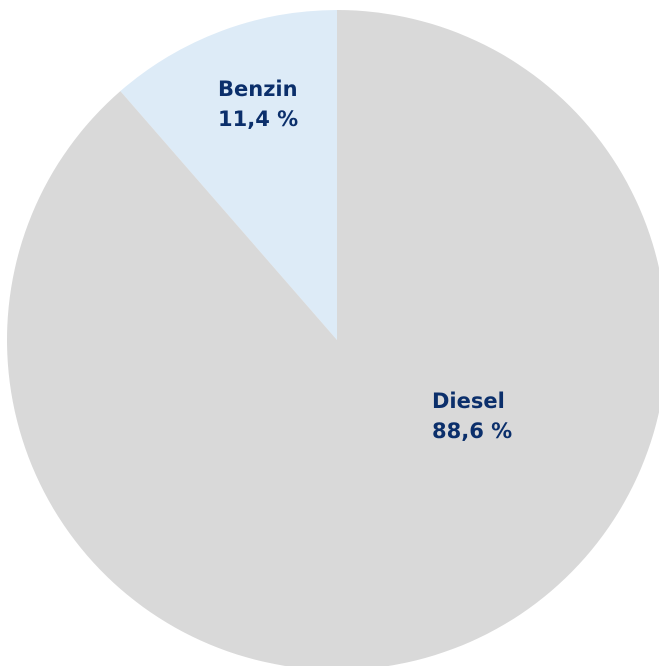  I want to click on slice-name-label: Benzin, so click(258, 89).